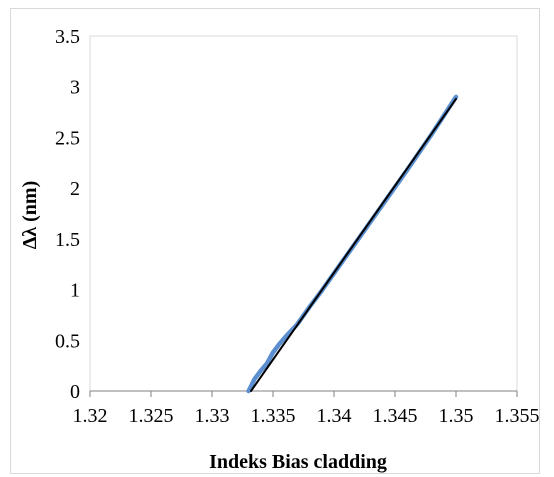  What do you see at coordinates (67, 138) in the screenshot?
I see `y-tick-label: 2.5` at bounding box center [67, 138].